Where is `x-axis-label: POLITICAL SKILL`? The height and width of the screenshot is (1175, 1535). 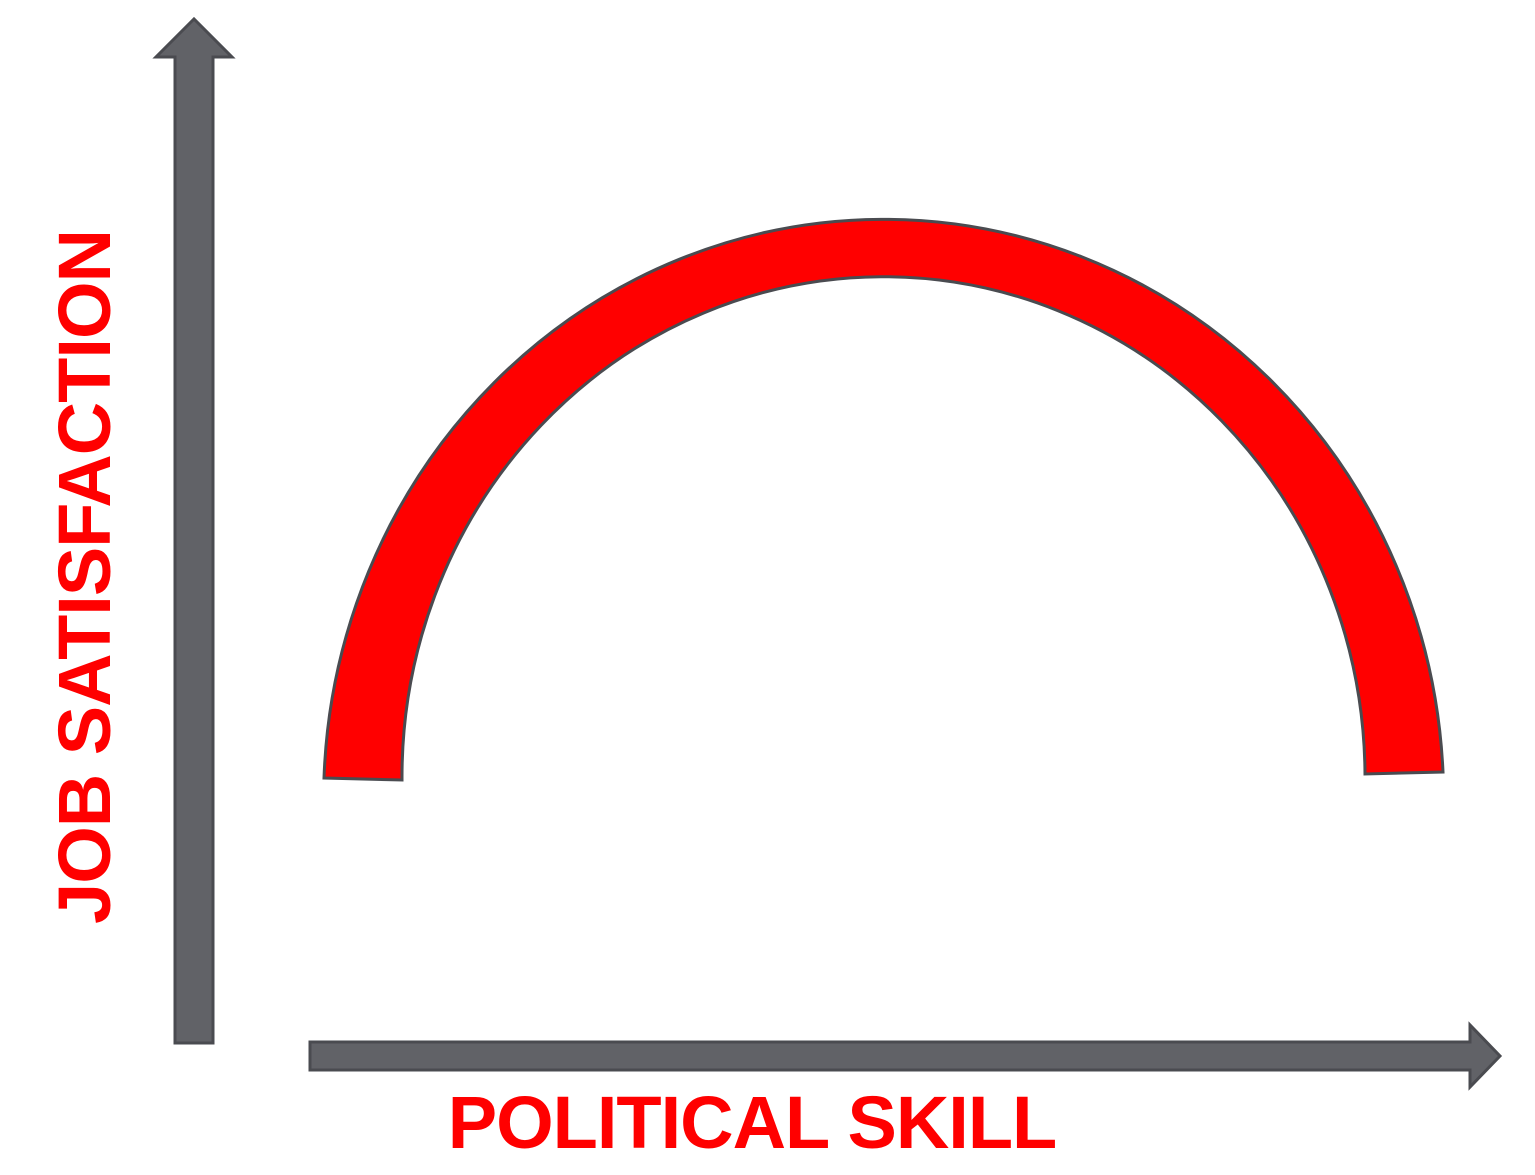 x-axis-label: POLITICAL SKILL is located at coordinates (752, 1122).